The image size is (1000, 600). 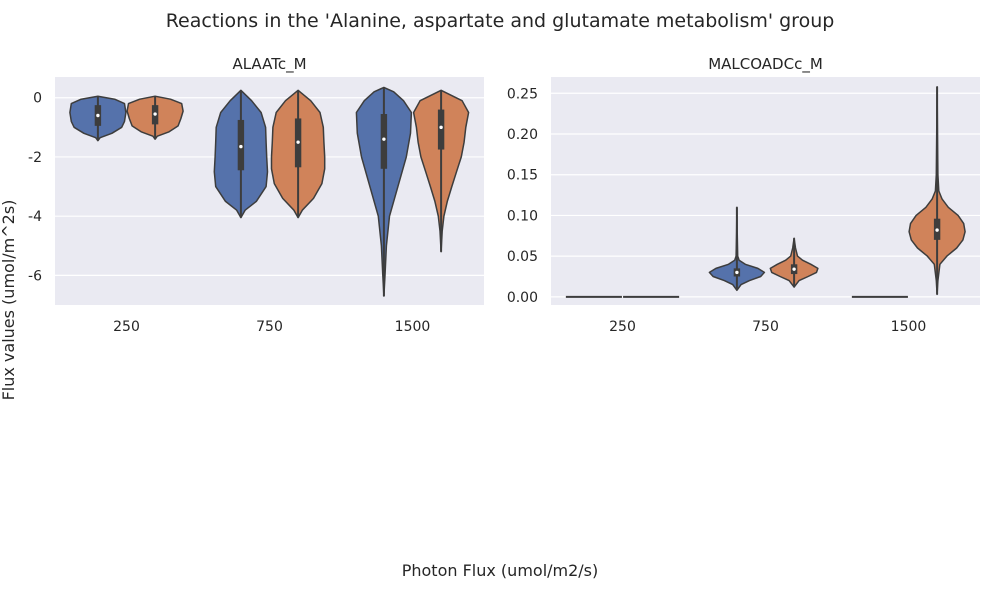 I want to click on x-axis-label: Photon Flux (umol/m2/s), so click(x=500, y=570).